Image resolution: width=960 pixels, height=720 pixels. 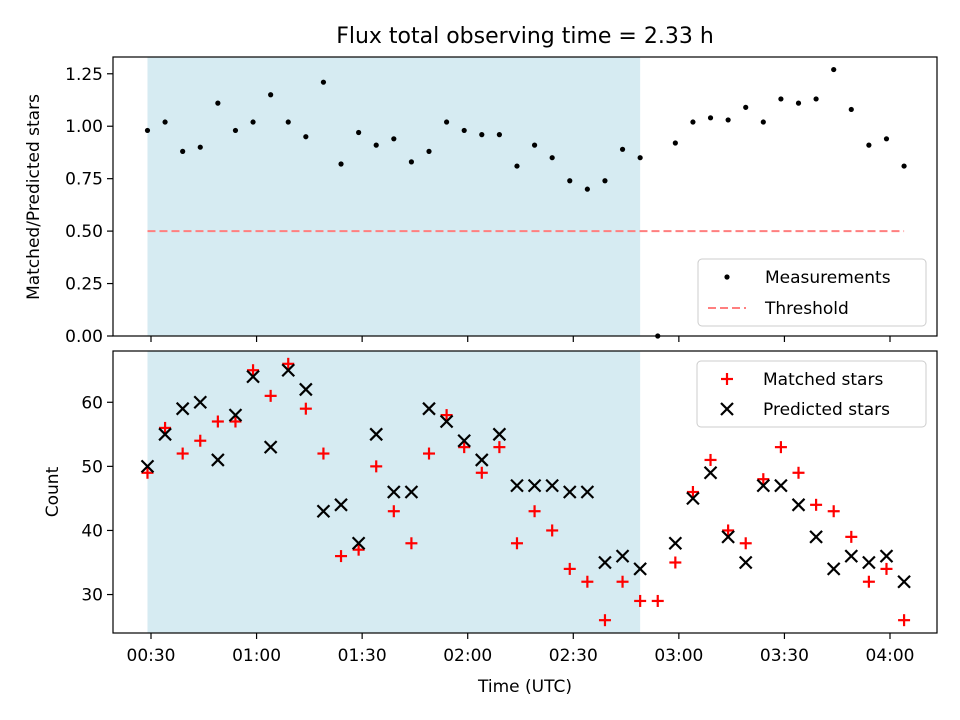 I want to click on bottom-y-tick-label: 60, so click(x=92, y=403).